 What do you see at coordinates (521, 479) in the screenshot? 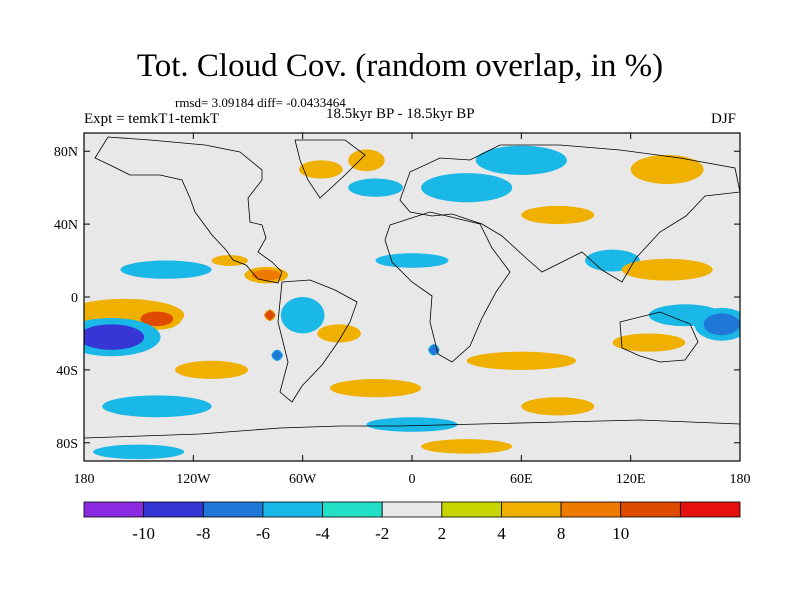
I see `x-tick-label: 60E` at bounding box center [521, 479].